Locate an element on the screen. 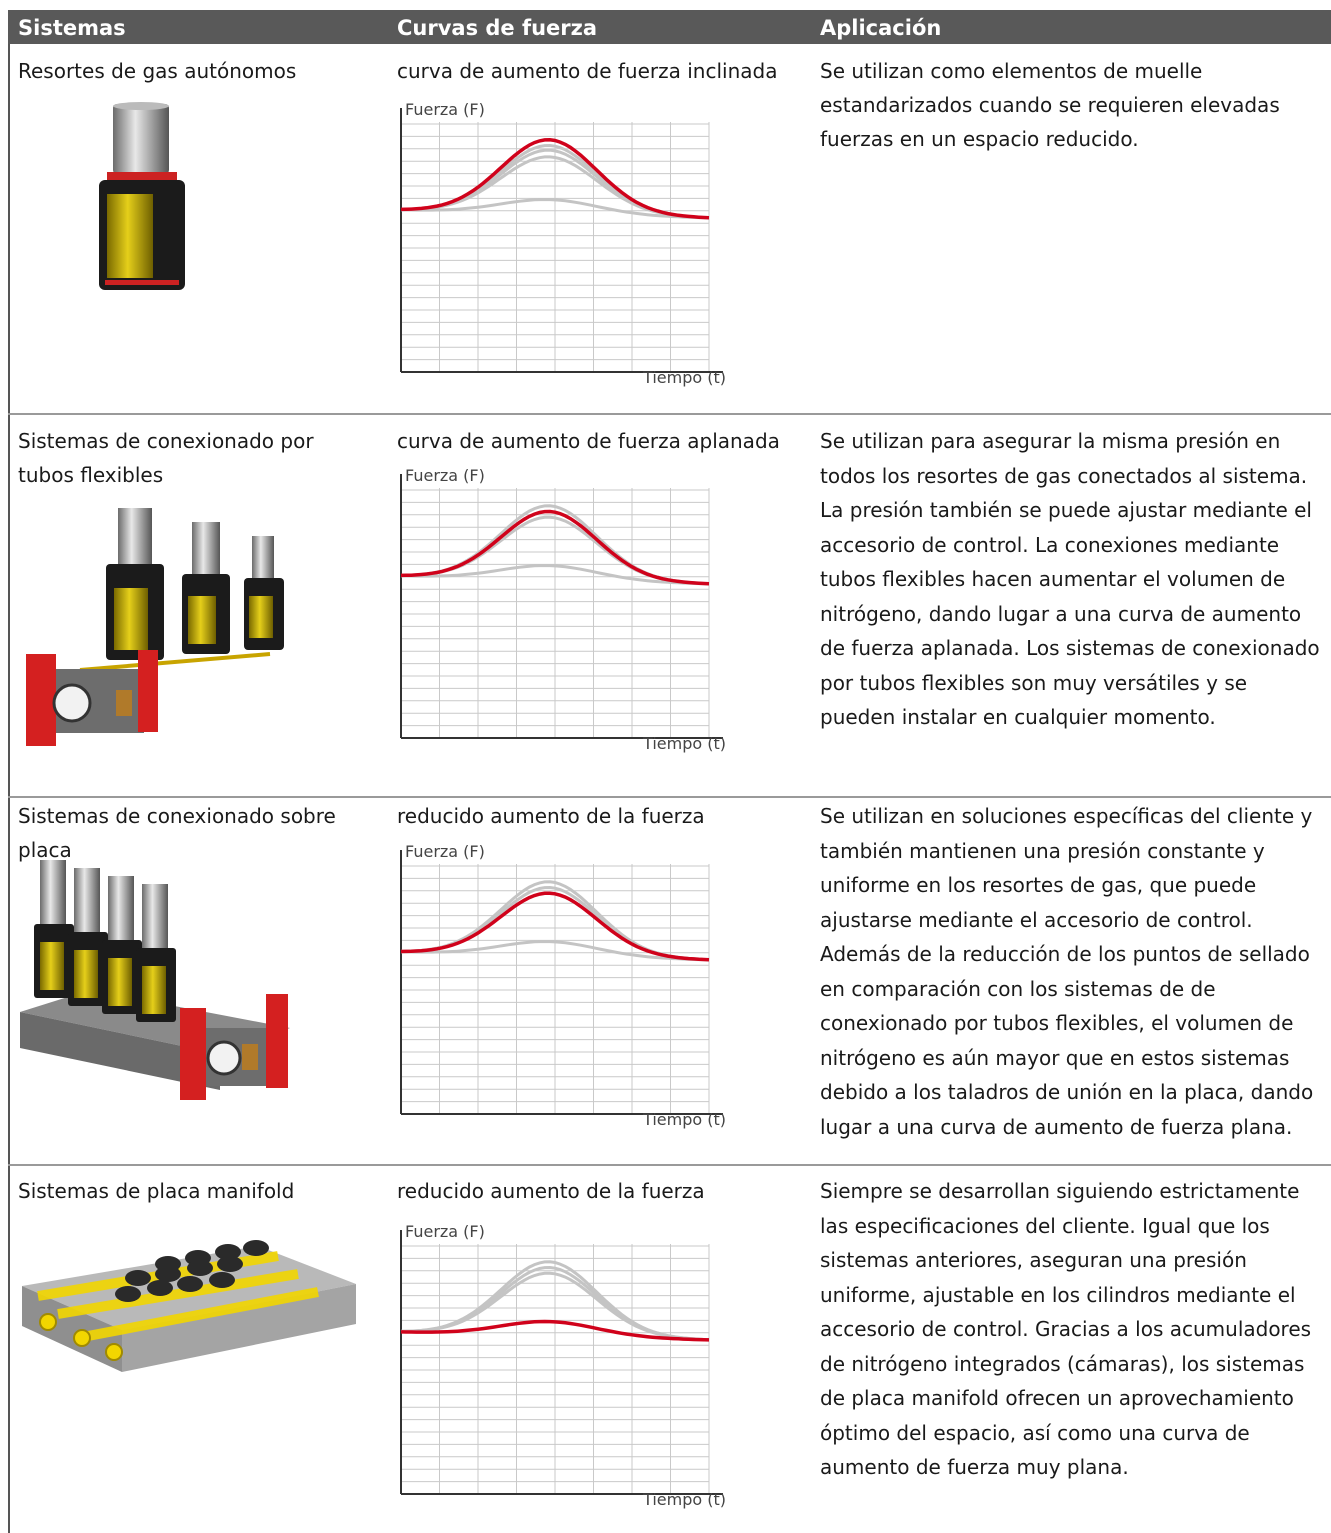 Image resolution: width=1331 pixels, height=1533 pixels. plate-system-icon is located at coordinates (155, 983).